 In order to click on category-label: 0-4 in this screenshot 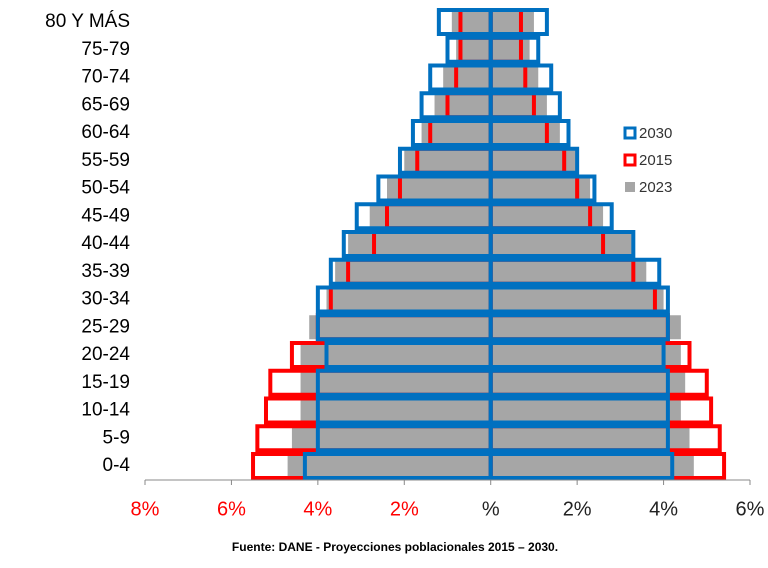, I will do `click(117, 465)`.